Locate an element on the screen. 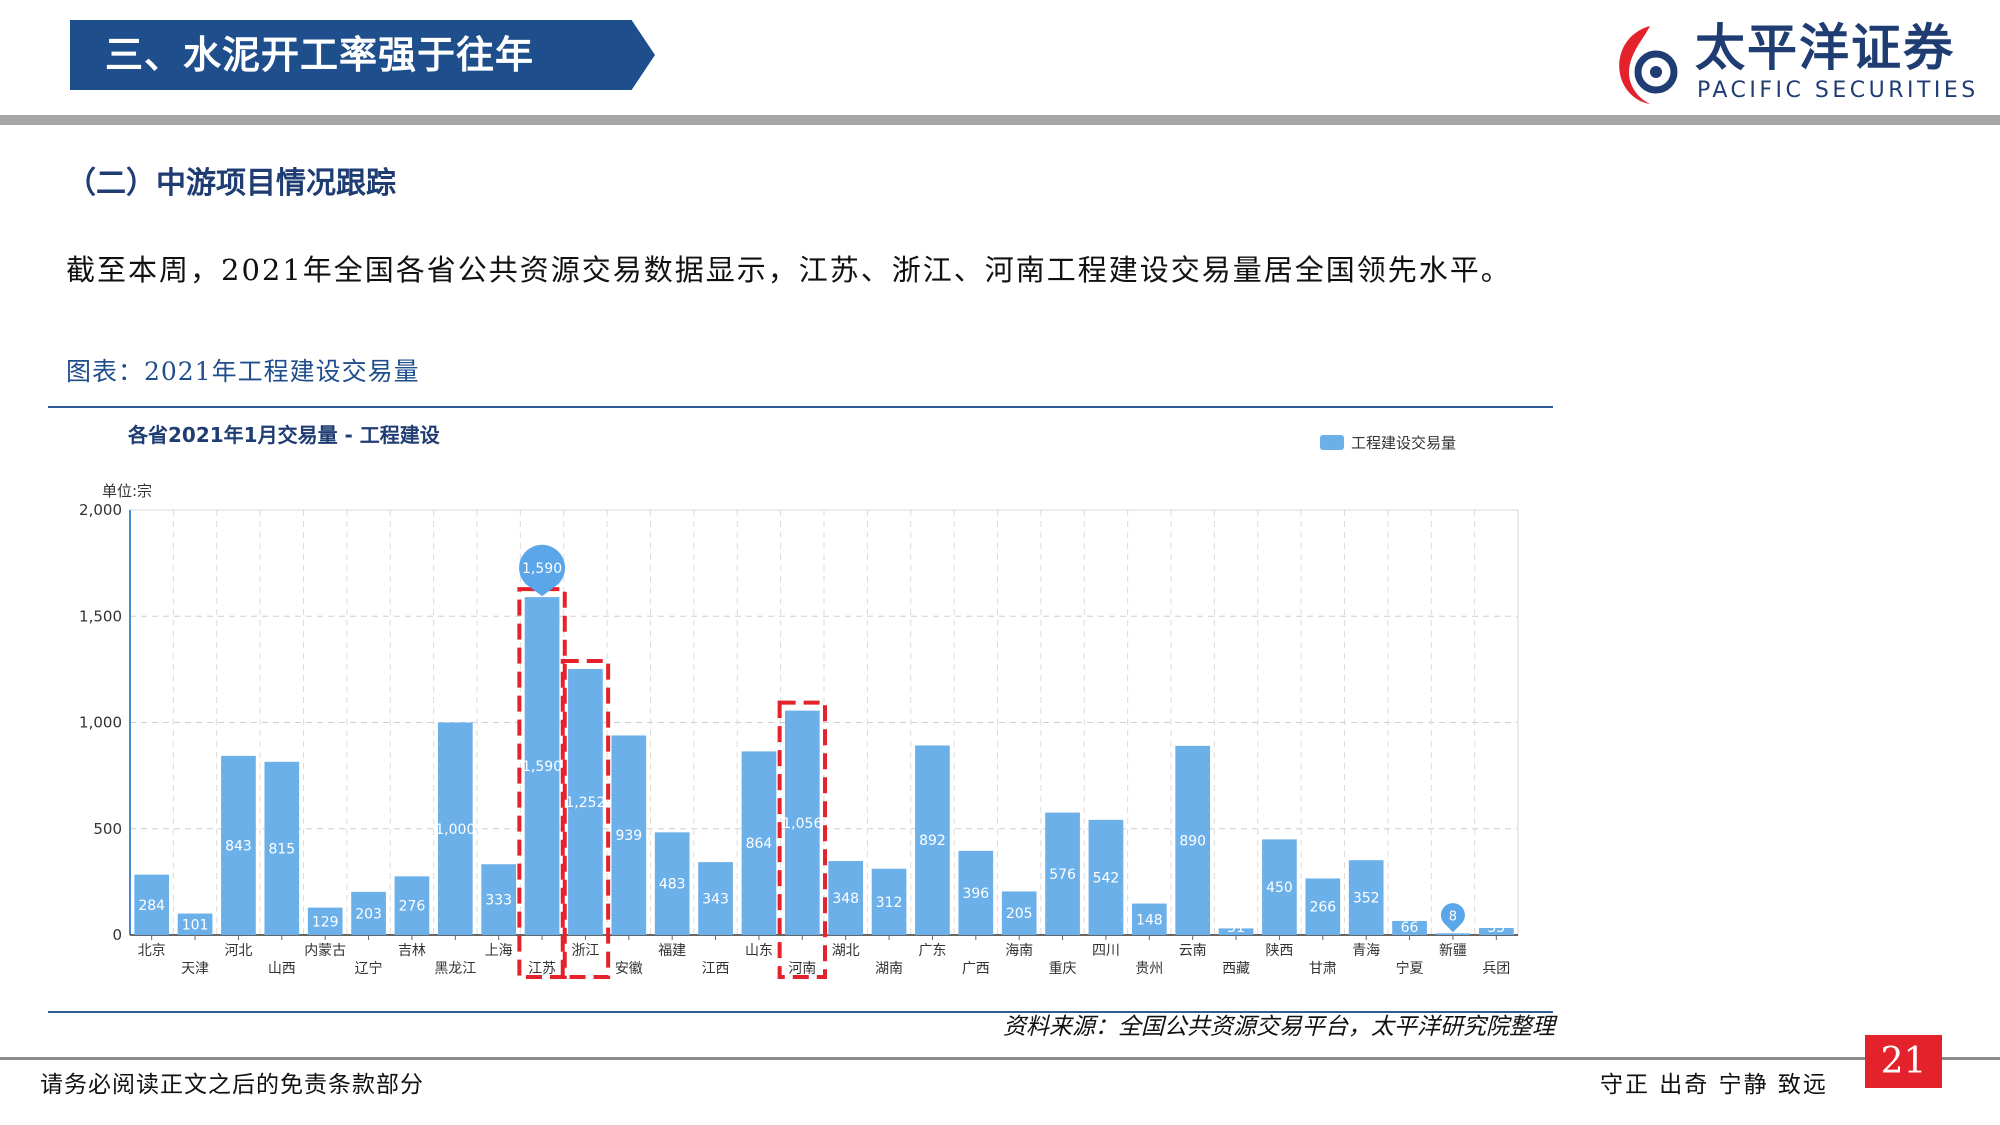  data-label: 312 is located at coordinates (889, 903).